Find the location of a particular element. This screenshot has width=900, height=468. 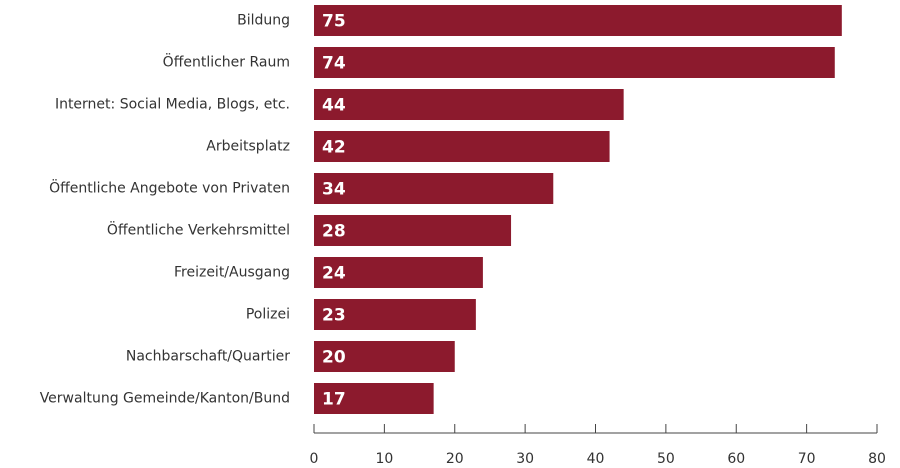

bar-value-label: 28 is located at coordinates (334, 232).